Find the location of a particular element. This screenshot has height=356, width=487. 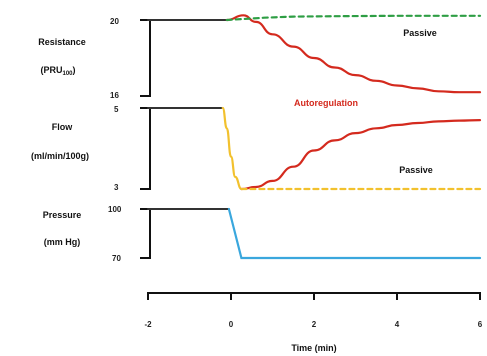

pressure-label: Pressure is located at coordinates (62, 215).